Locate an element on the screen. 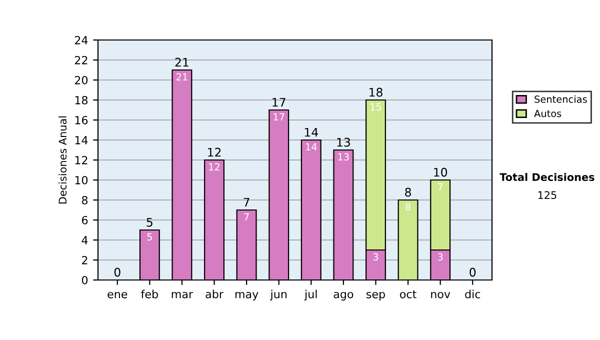  x-tick-label: feb is located at coordinates (149, 294).